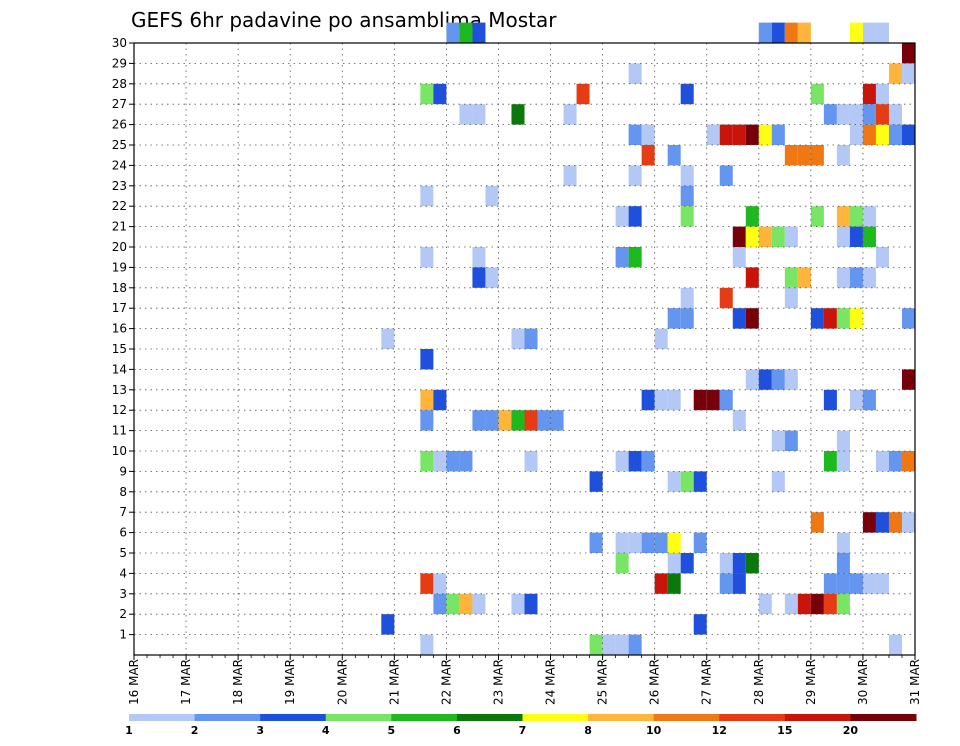  I want to click on legend-label: 5, so click(392, 730).